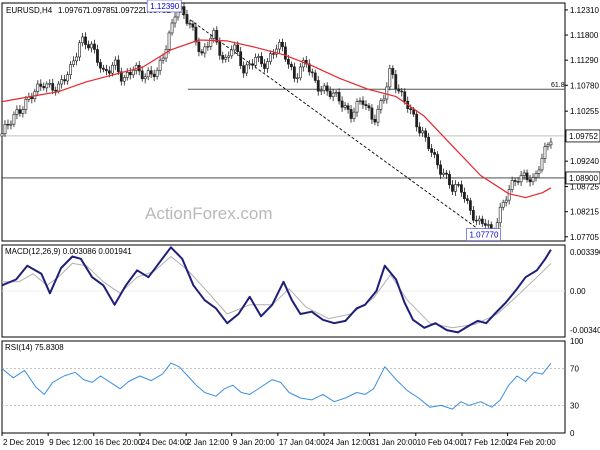 This screenshot has width=600, height=450. What do you see at coordinates (34, 347) in the screenshot?
I see `rsi-title: RSI(14) 75.8308` at bounding box center [34, 347].